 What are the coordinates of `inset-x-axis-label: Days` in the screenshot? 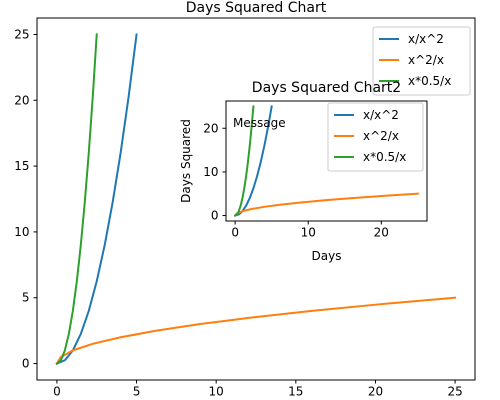 It's located at (327, 256).